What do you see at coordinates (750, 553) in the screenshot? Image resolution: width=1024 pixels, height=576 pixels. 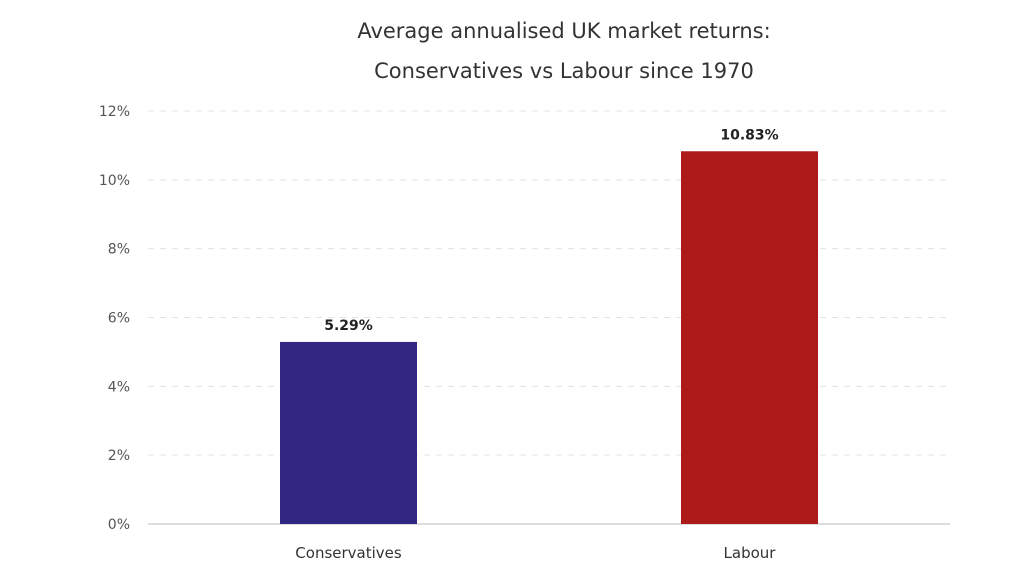 I see `x-tick-label: Labour` at bounding box center [750, 553].